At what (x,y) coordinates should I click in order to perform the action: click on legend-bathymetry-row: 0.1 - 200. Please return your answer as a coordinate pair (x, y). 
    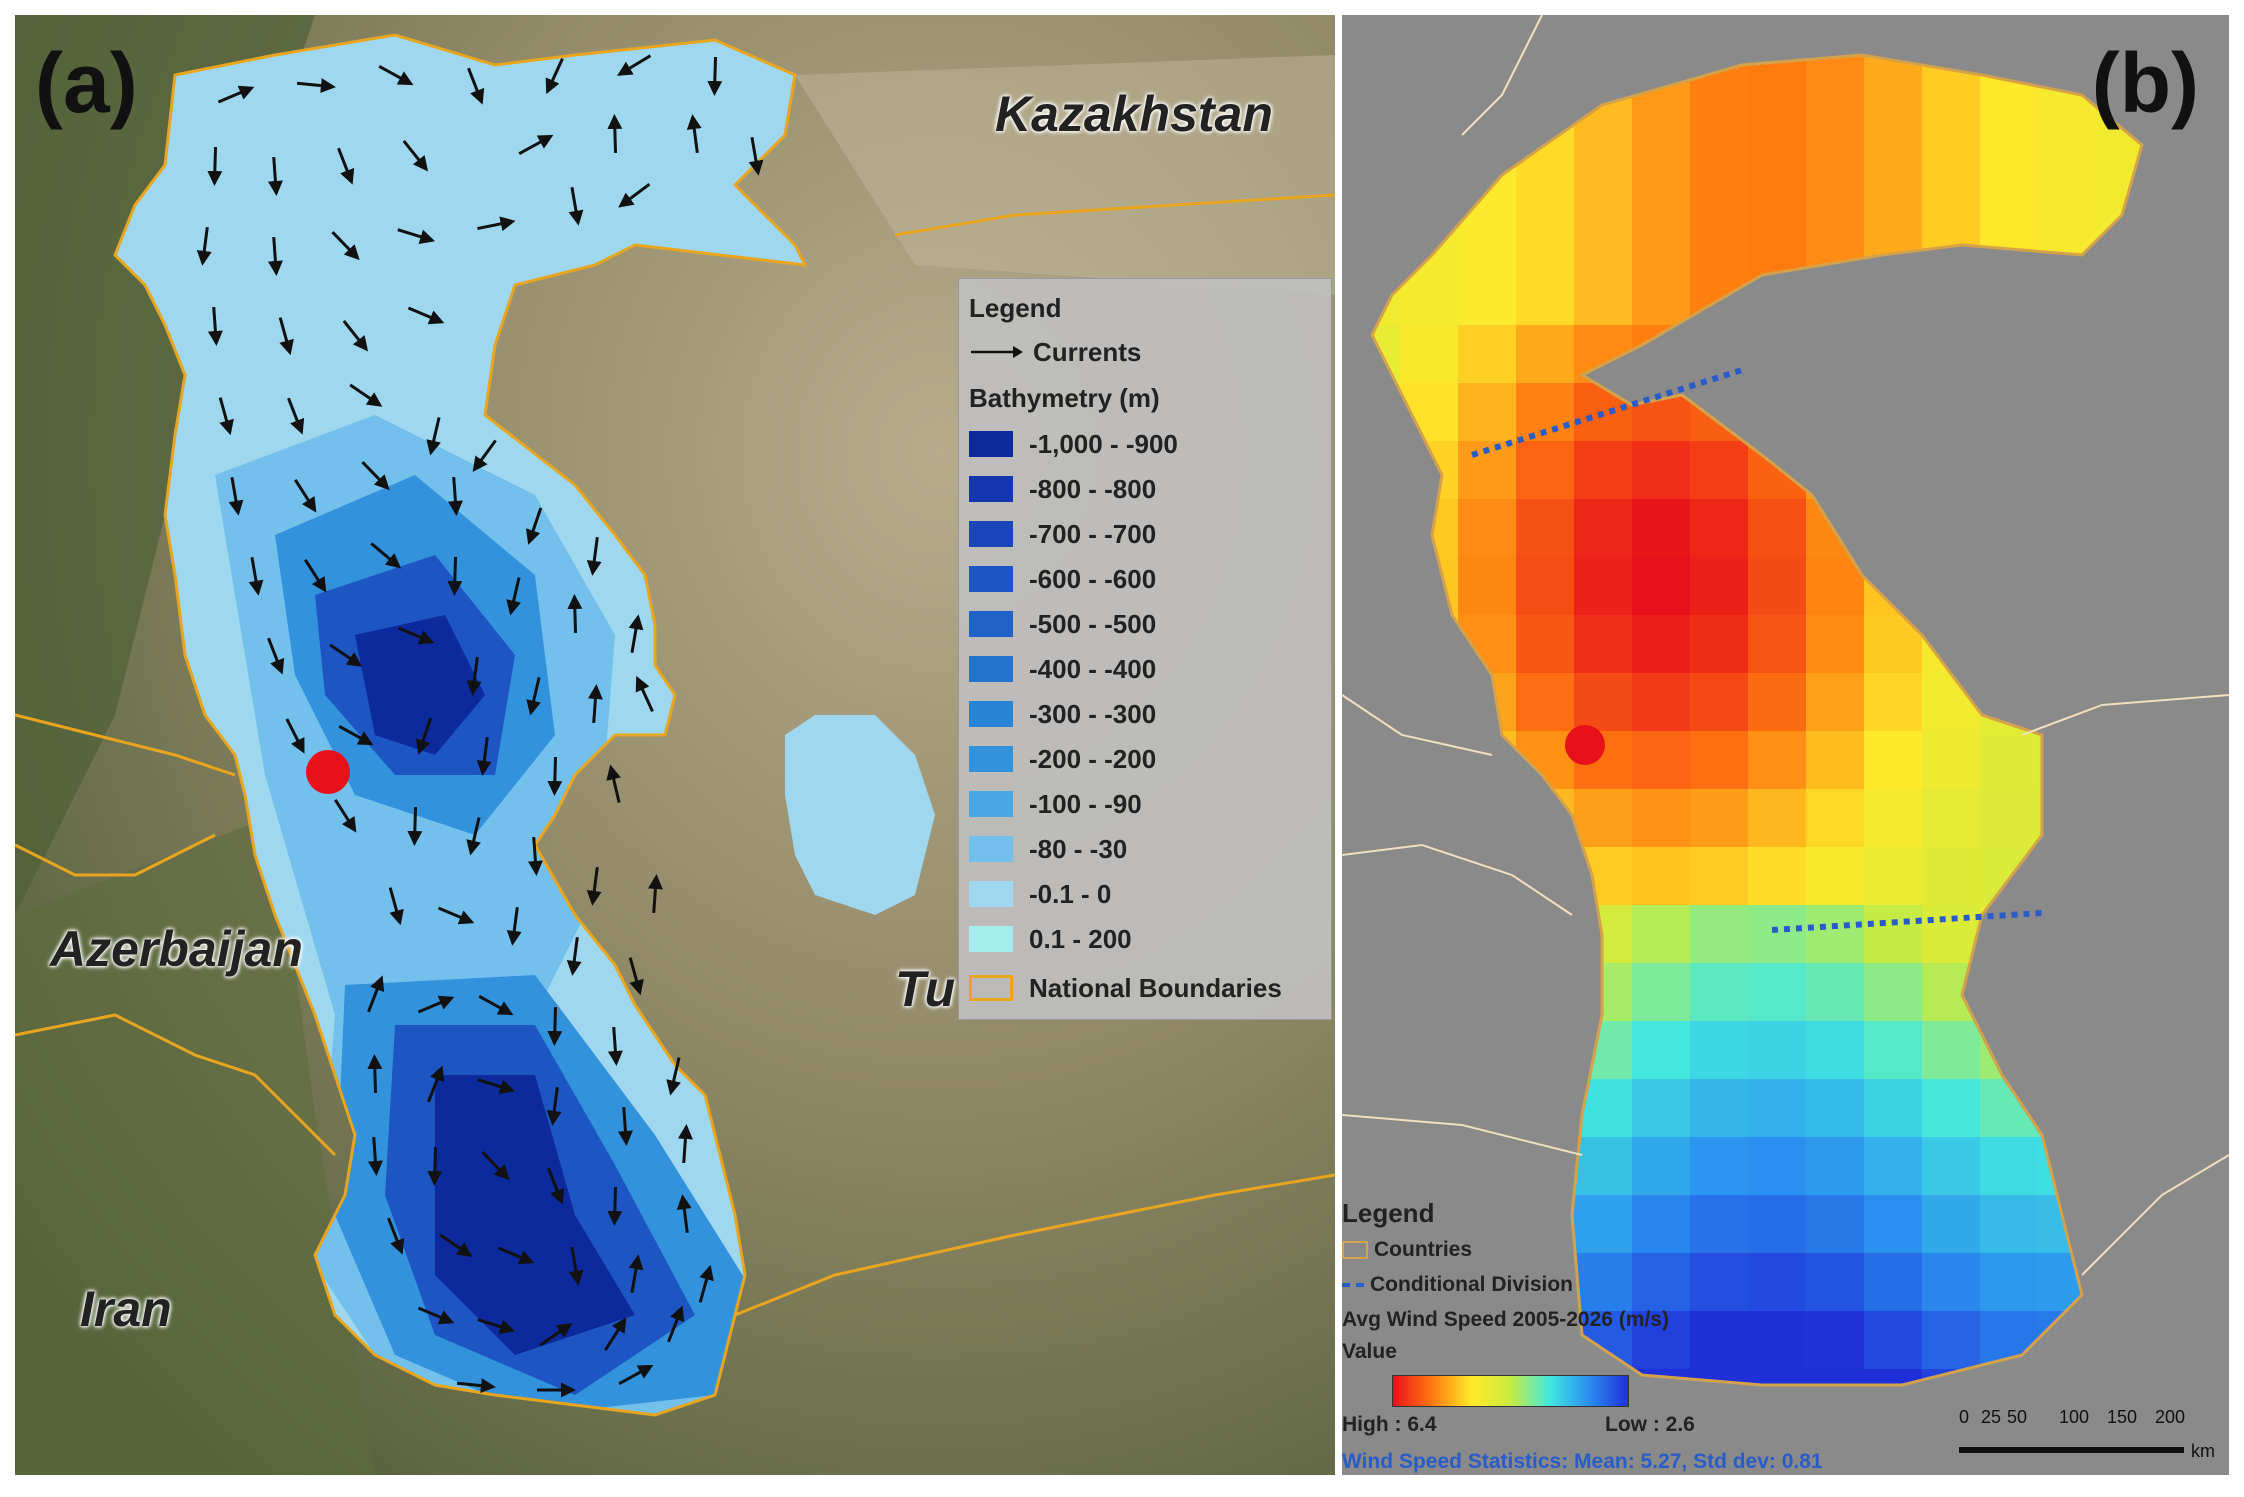
    Looking at the image, I should click on (1050, 939).